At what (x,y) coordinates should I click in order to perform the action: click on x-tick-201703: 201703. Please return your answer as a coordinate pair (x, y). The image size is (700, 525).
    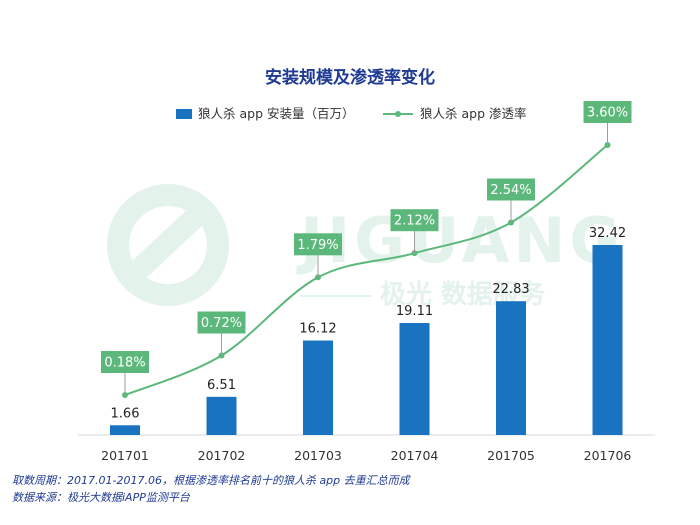
    Looking at the image, I should click on (318, 455).